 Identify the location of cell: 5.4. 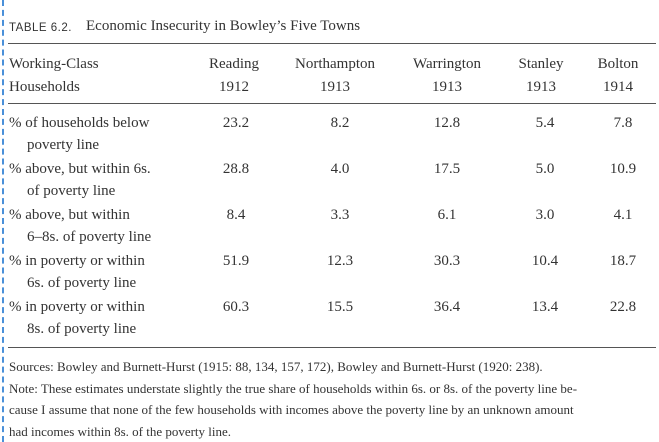
(545, 123).